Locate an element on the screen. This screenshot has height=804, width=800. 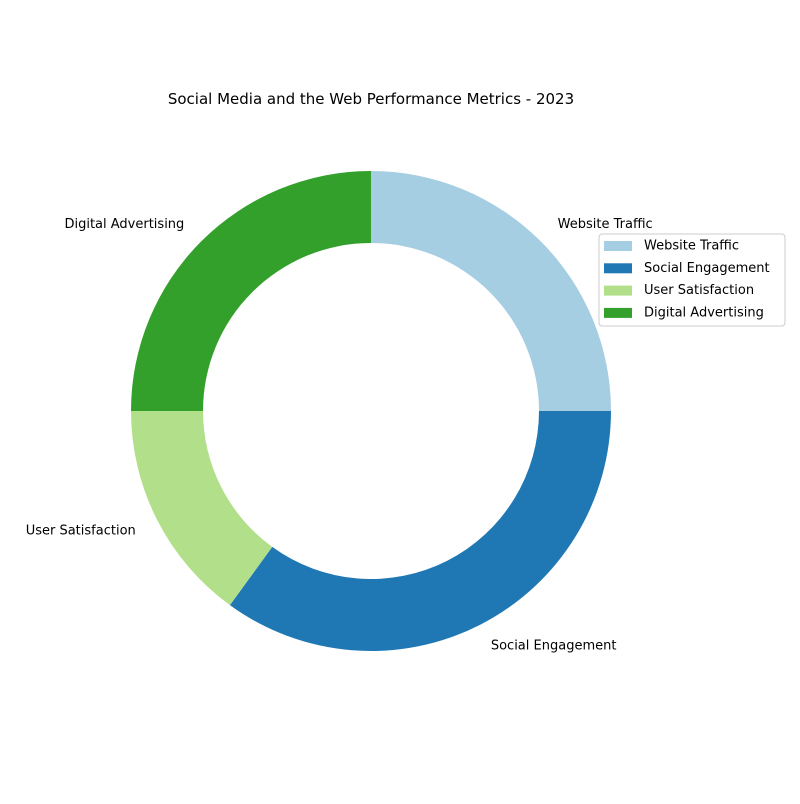
slice-label-digital-advertising: Digital Advertising is located at coordinates (124, 224).